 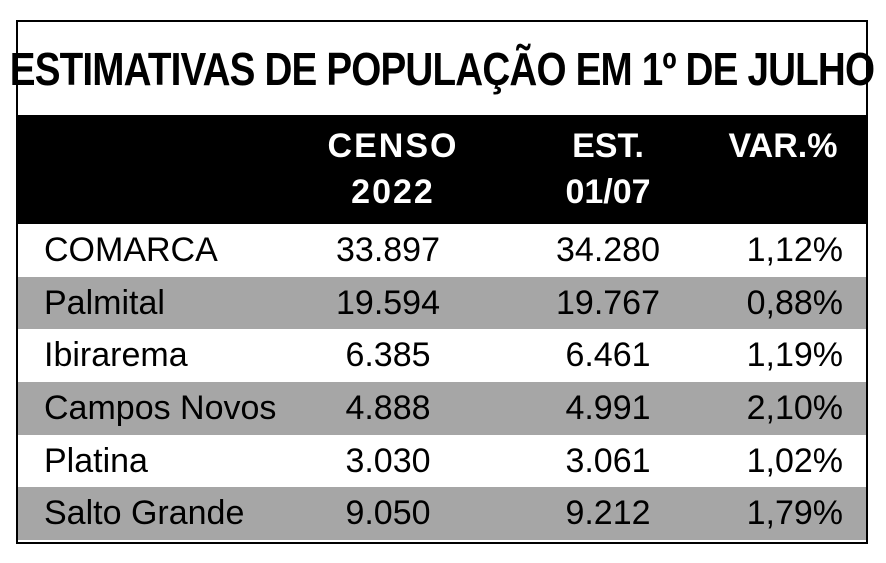 I want to click on header-var-percent: VAR.%, so click(x=783, y=146).